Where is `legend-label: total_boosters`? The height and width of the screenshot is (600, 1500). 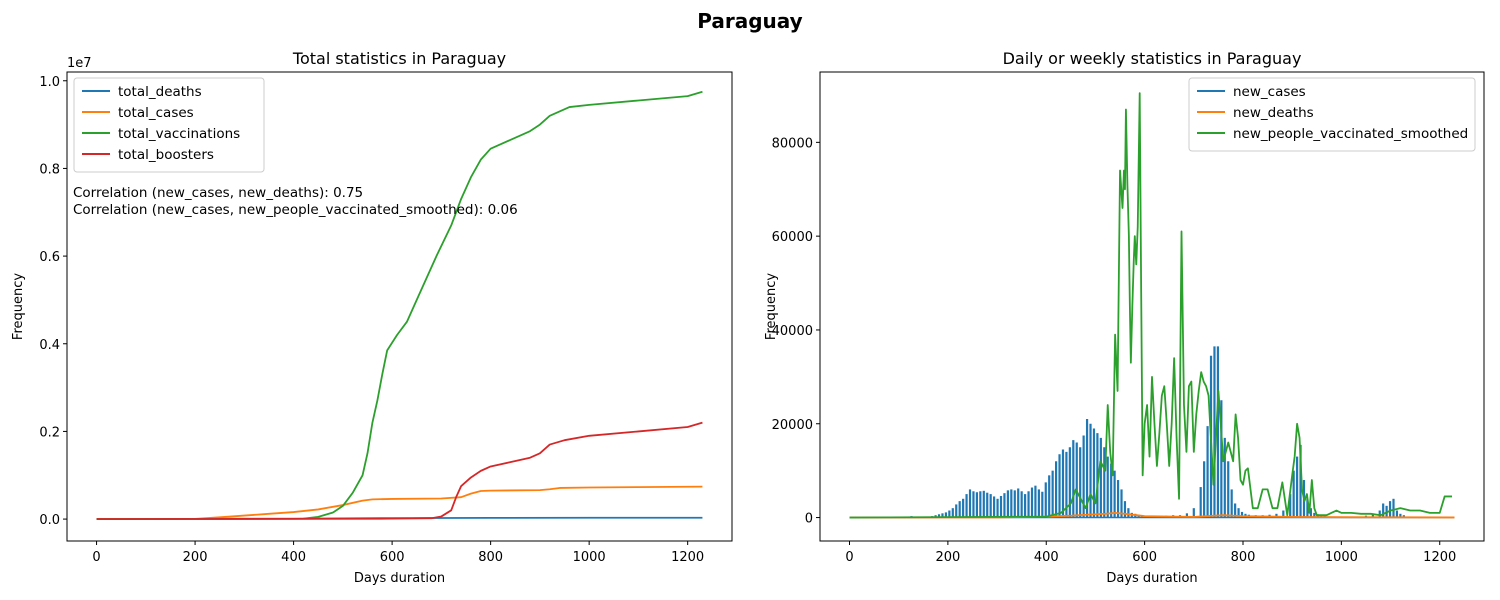
legend-label: total_boosters is located at coordinates (166, 155).